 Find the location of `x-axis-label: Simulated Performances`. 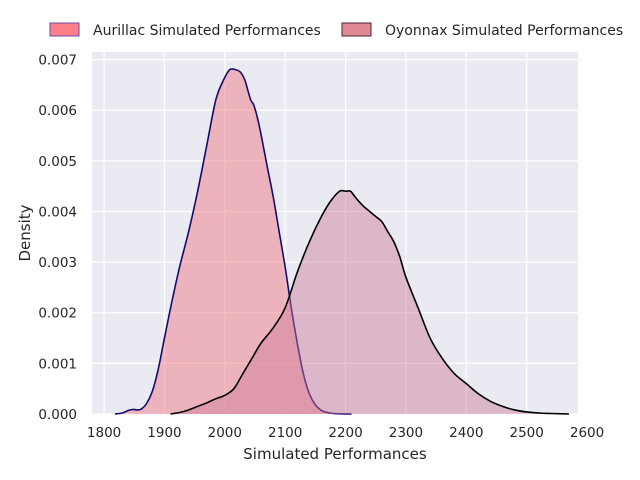

x-axis-label: Simulated Performances is located at coordinates (335, 454).